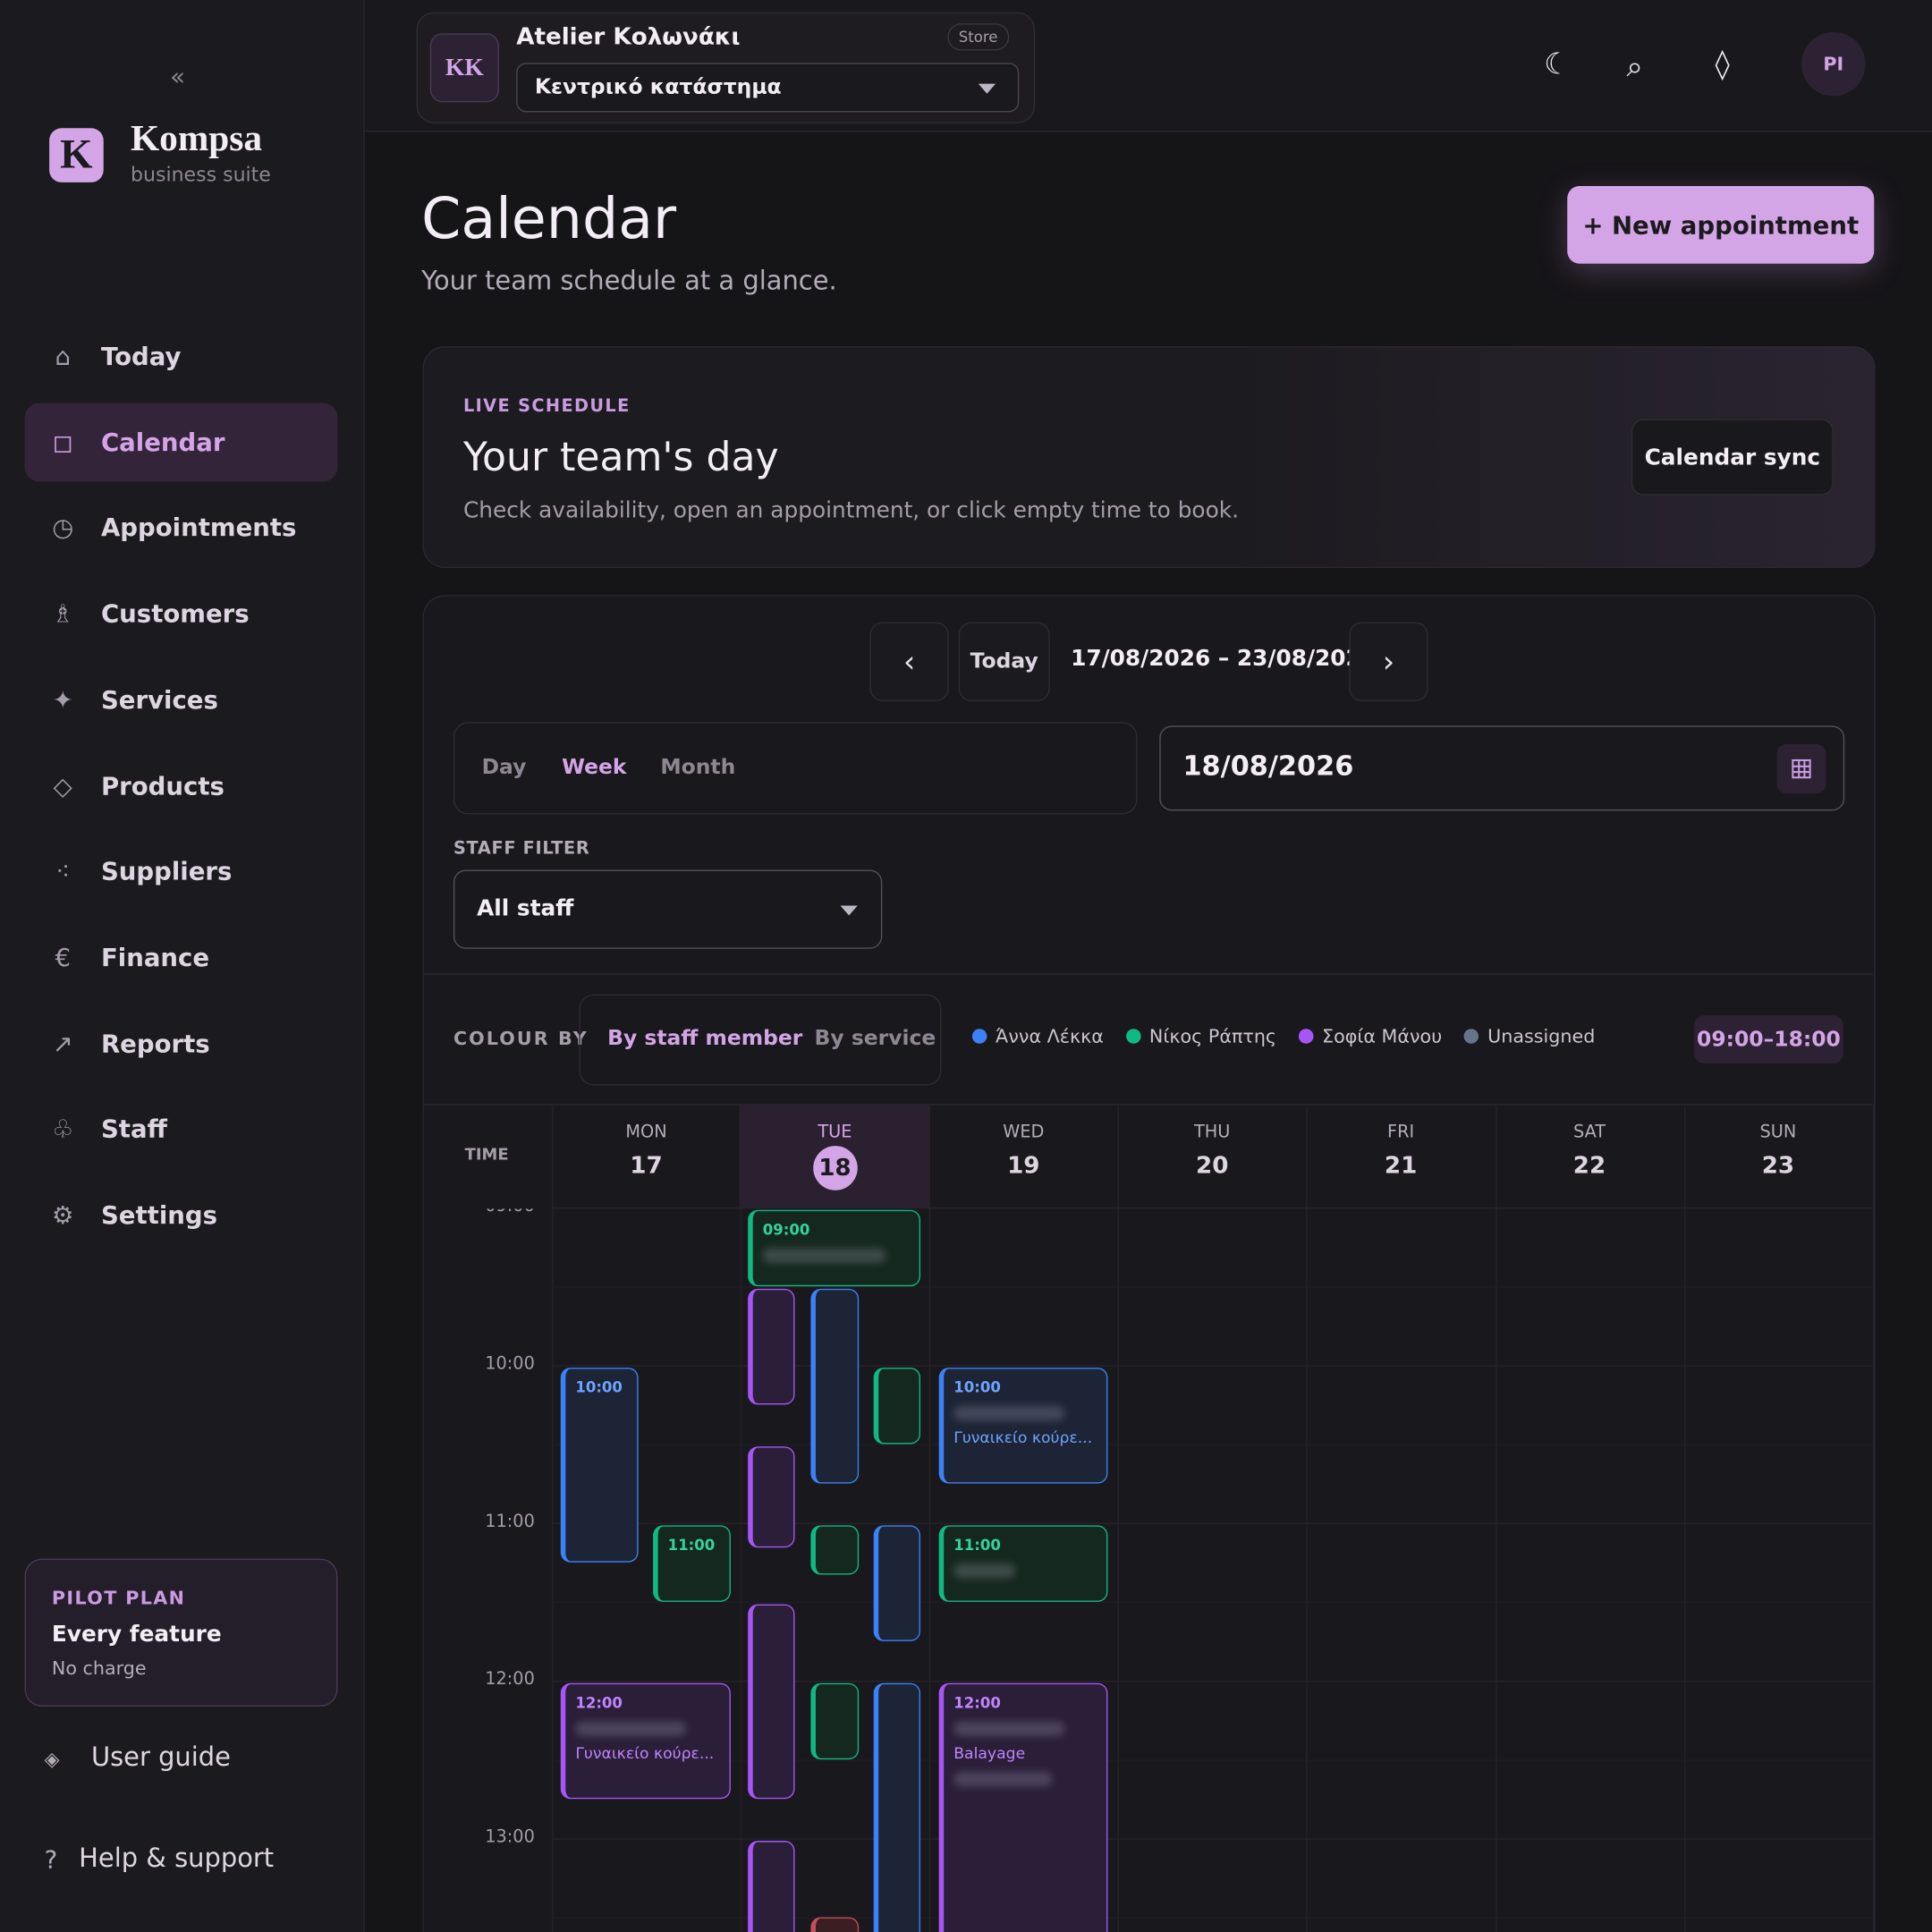 This screenshot has width=1932, height=1932. I want to click on view-month: Month, so click(698, 767).